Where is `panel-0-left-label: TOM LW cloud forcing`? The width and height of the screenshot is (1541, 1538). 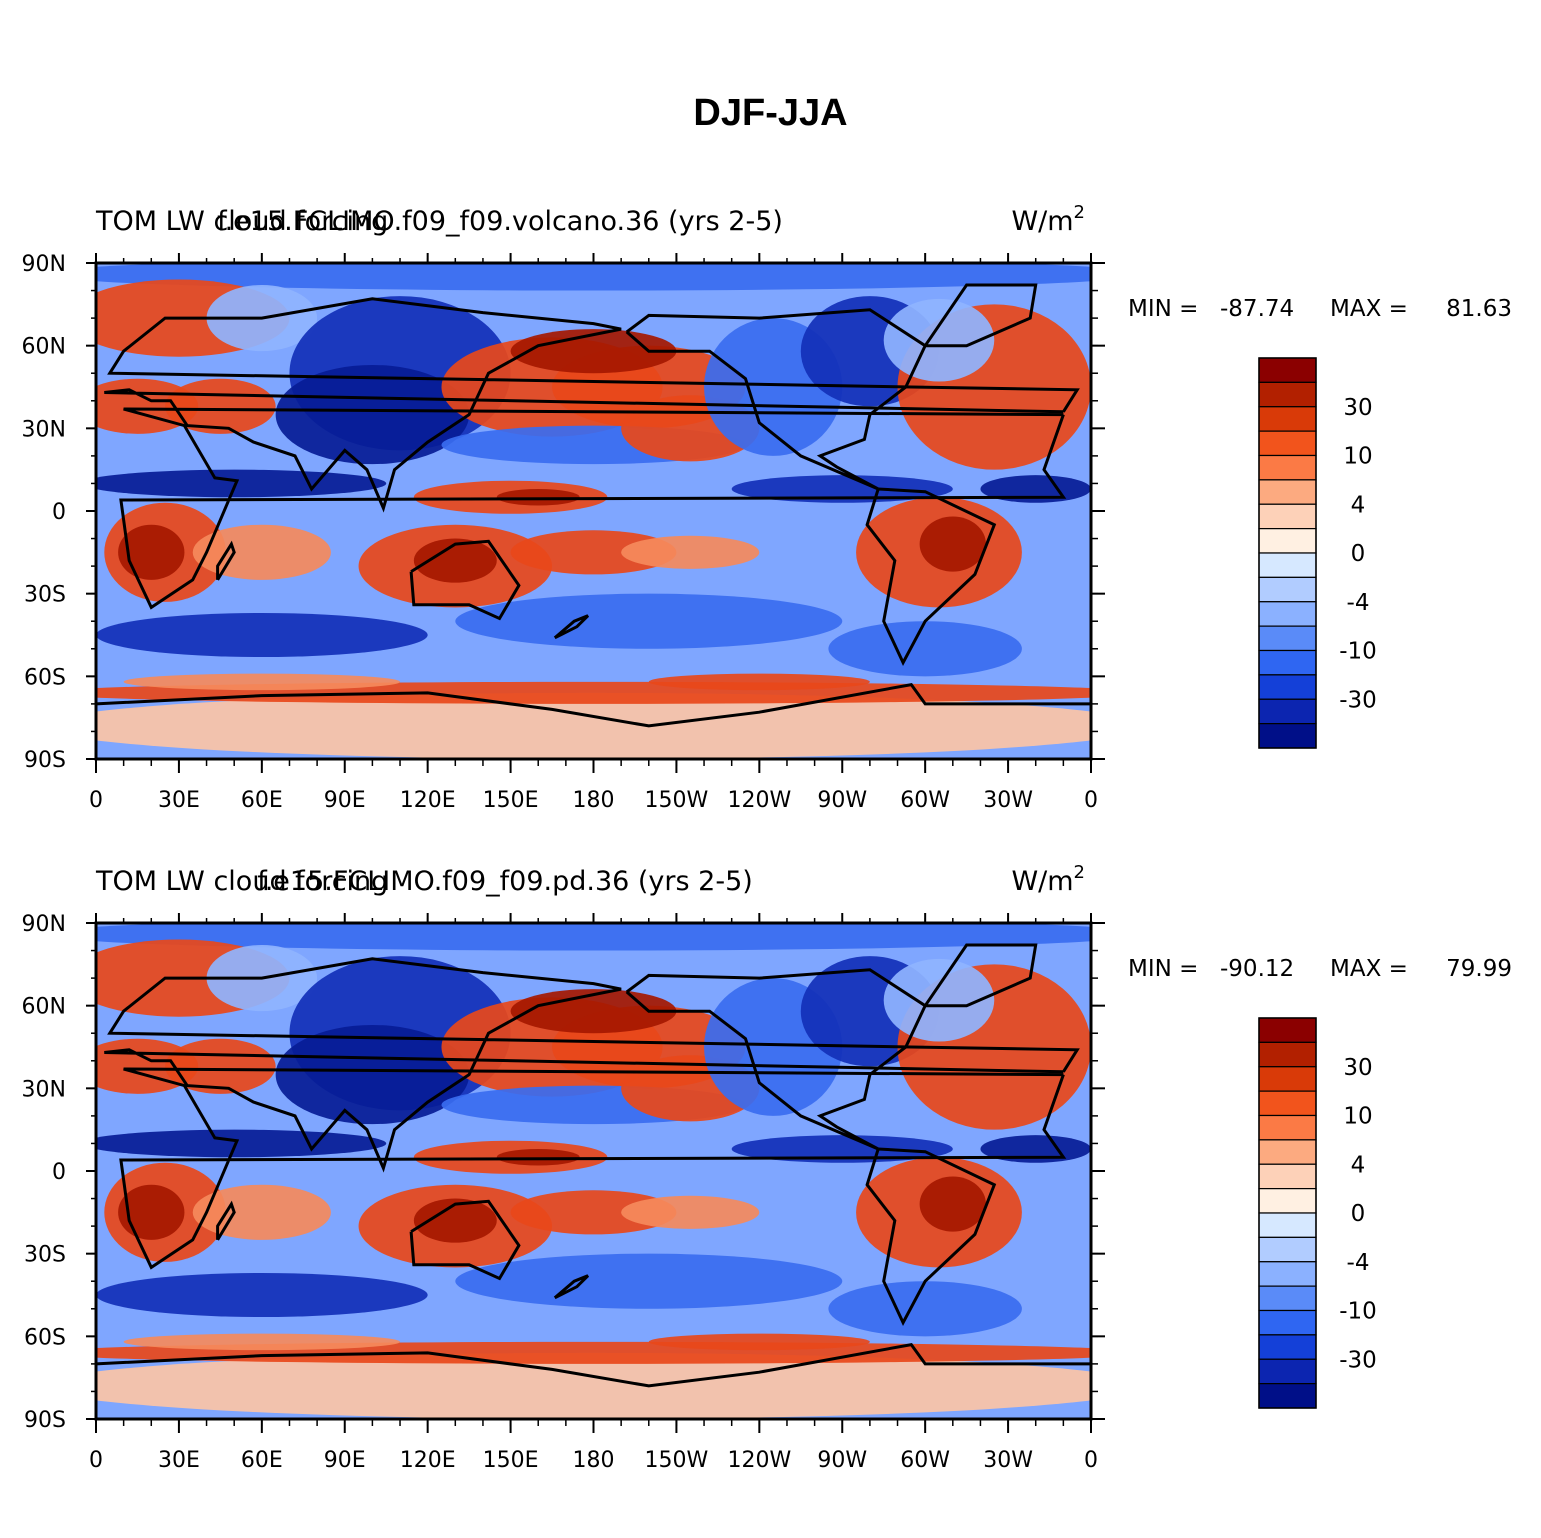 panel-0-left-label: TOM LW cloud forcing is located at coordinates (241, 221).